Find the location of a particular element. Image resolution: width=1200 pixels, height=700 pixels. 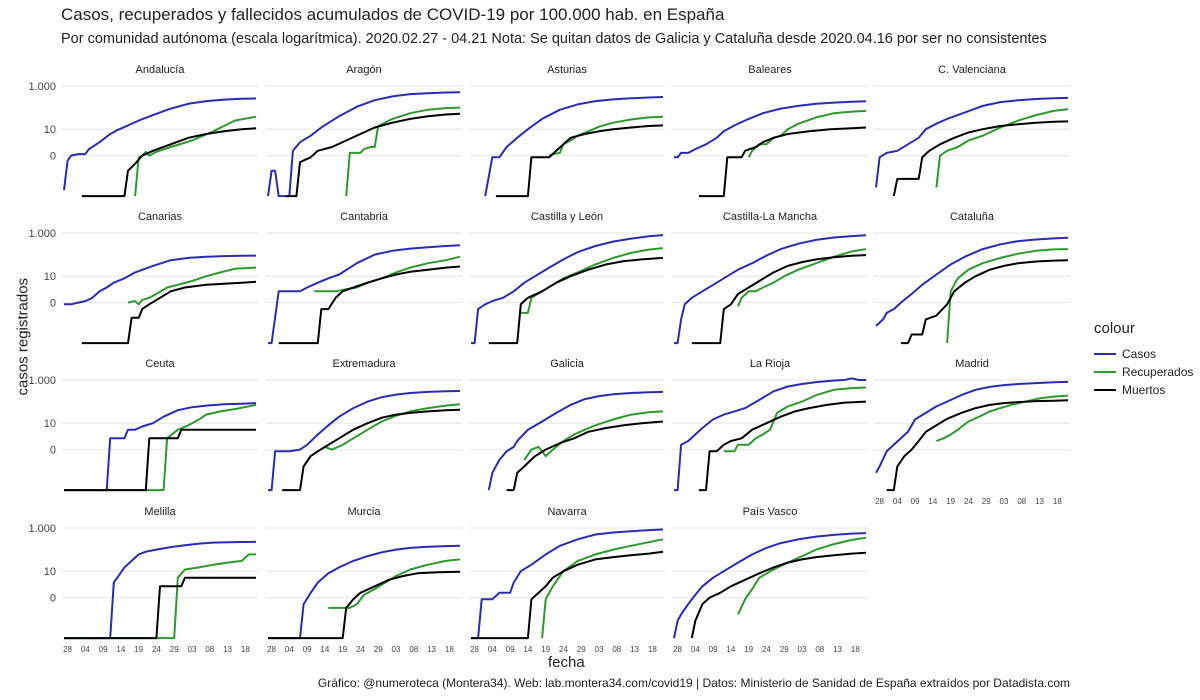

panel-title: Castilla-La Mancha is located at coordinates (770, 217).